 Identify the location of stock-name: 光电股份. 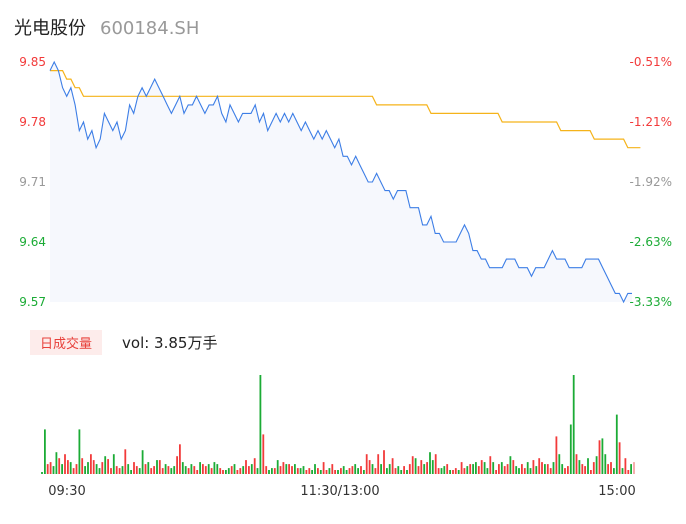
(50, 28).